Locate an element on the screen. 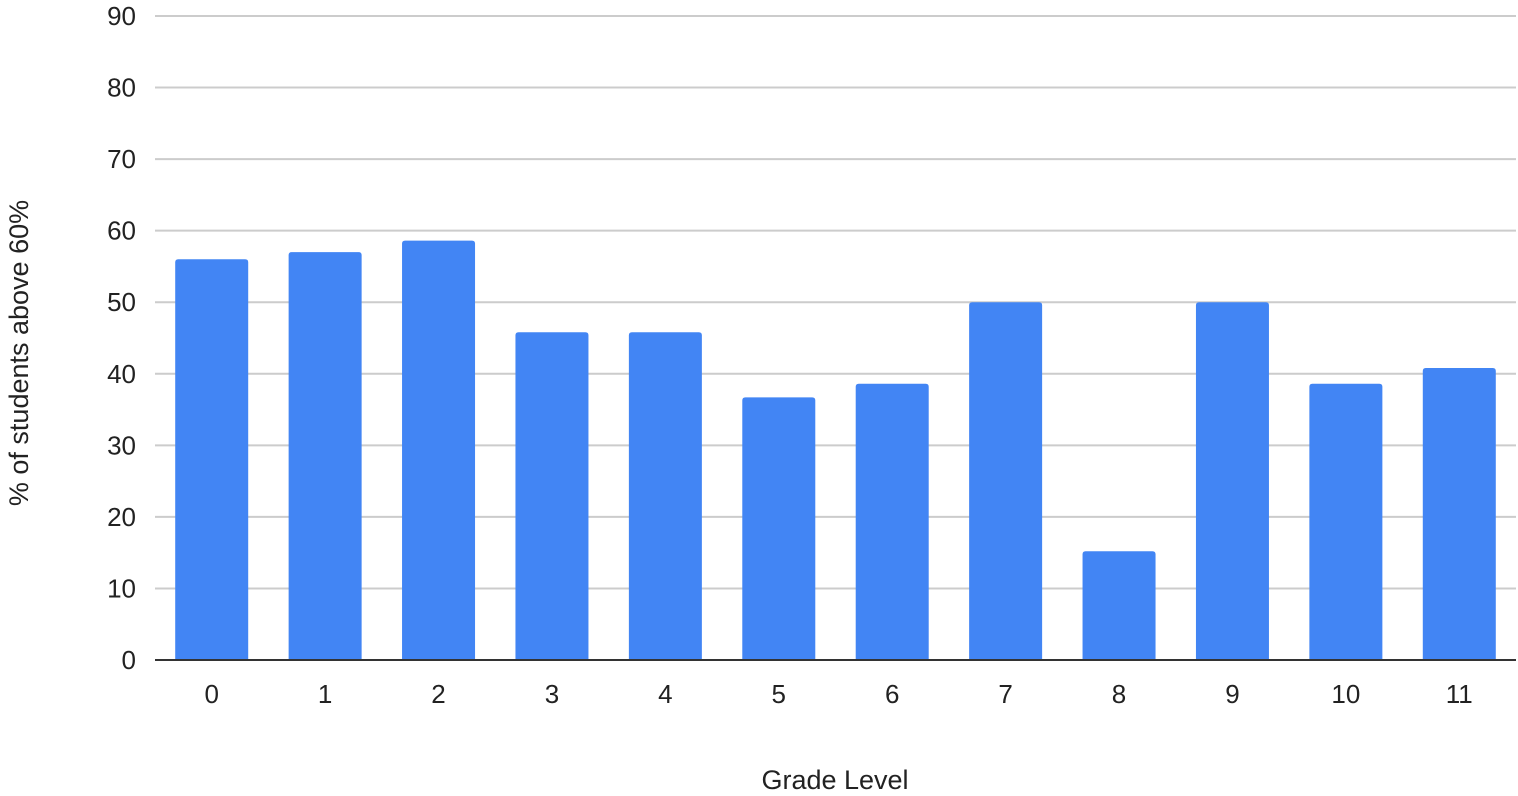  x-tick-label: 9 is located at coordinates (1232, 694).